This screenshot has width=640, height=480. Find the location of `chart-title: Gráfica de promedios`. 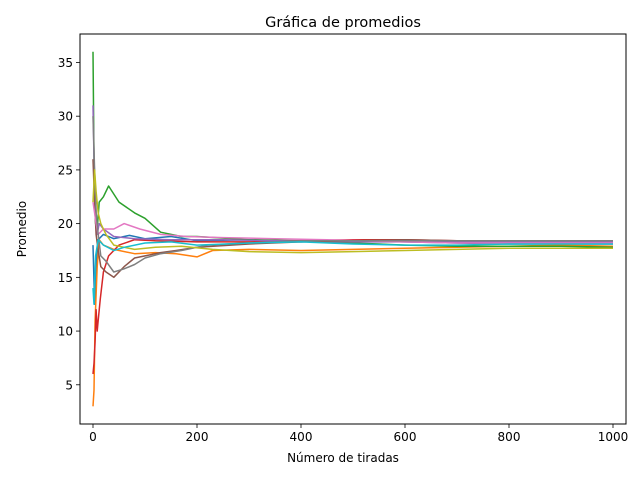

chart-title: Gráfica de promedios is located at coordinates (343, 23).